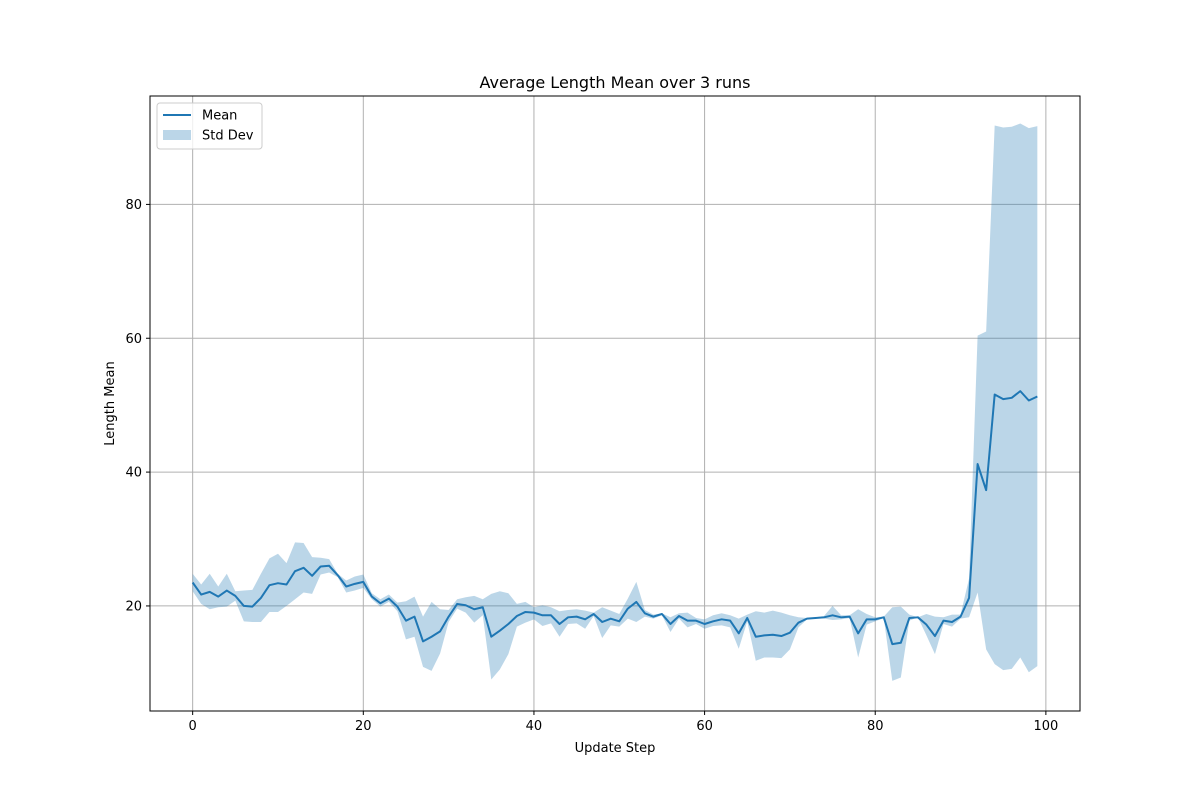 This screenshot has width=1200, height=800. Describe the element at coordinates (193, 726) in the screenshot. I see `x-tick-label: 0` at that location.